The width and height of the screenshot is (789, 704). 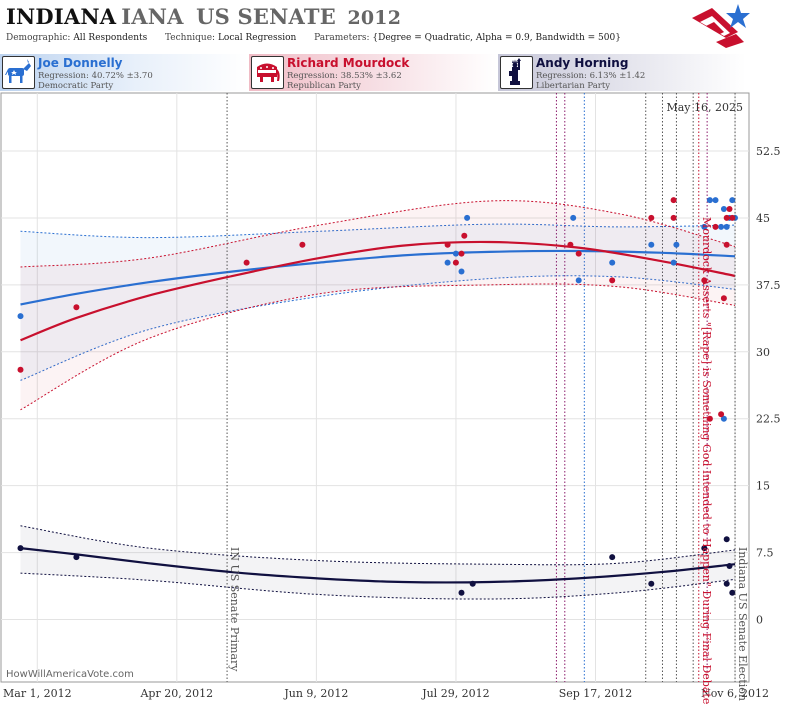 I want to click on x-tick-label: Jul 29, 2012, so click(x=455, y=693).